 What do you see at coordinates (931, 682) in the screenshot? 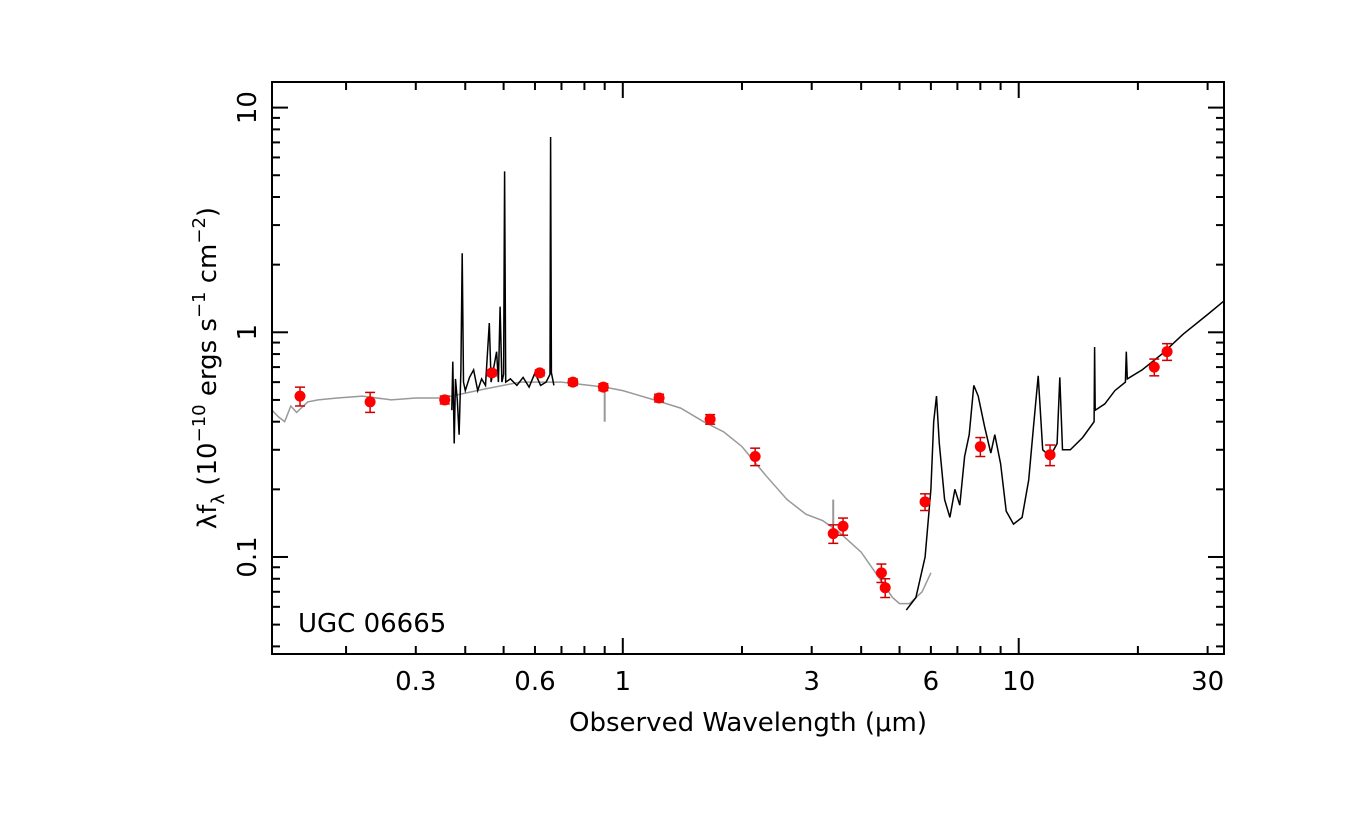
I see `x-tick-label: 6` at bounding box center [931, 682].